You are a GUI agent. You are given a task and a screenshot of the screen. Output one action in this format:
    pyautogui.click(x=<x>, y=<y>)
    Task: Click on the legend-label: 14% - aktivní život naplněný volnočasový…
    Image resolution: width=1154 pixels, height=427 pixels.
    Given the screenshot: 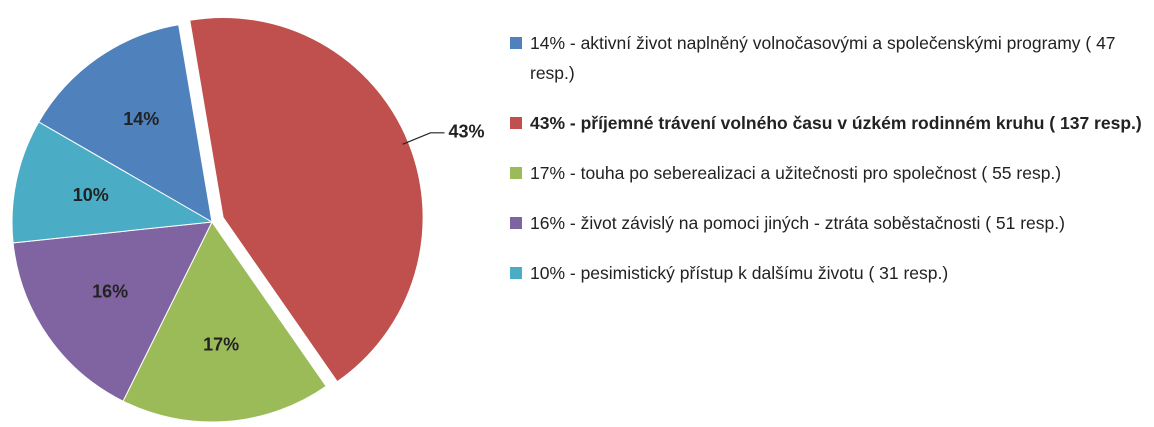 What is the action you would take?
    pyautogui.click(x=823, y=58)
    